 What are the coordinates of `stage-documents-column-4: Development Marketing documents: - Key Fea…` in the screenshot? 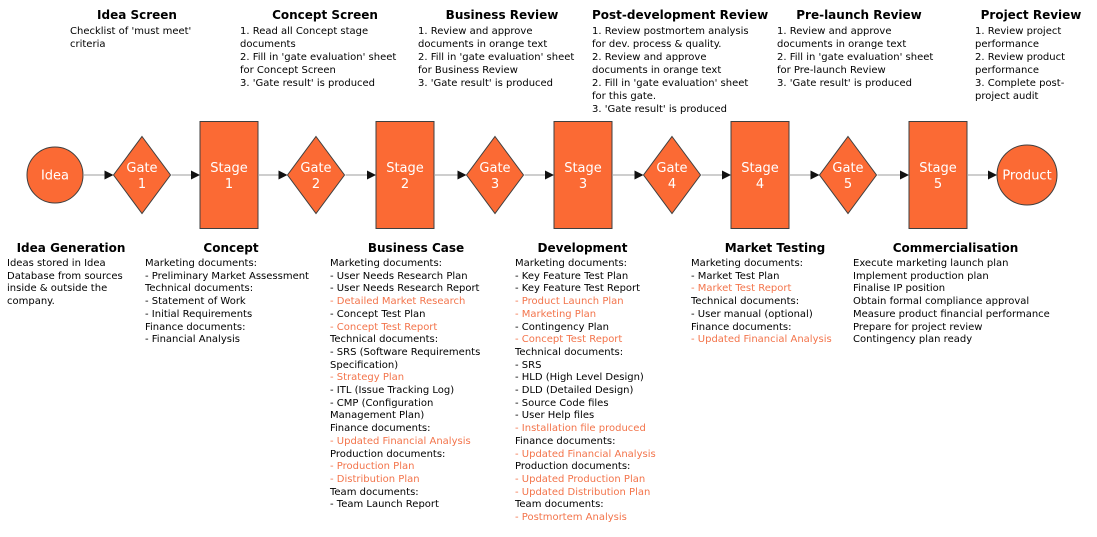 It's located at (585, 383).